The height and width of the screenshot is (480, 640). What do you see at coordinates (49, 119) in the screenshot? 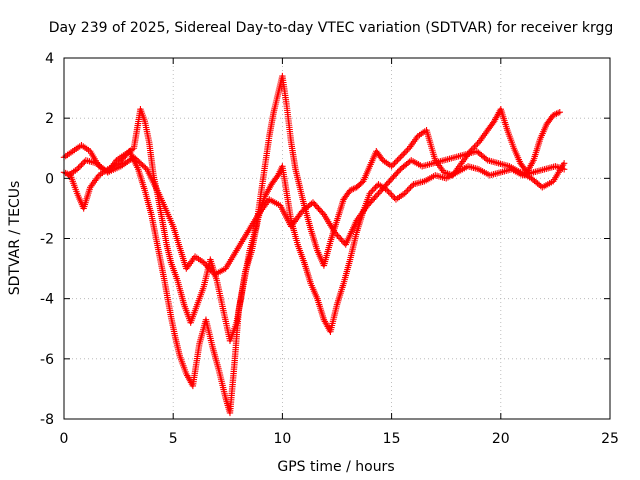
I see `y-tick-label: 2` at bounding box center [49, 119].